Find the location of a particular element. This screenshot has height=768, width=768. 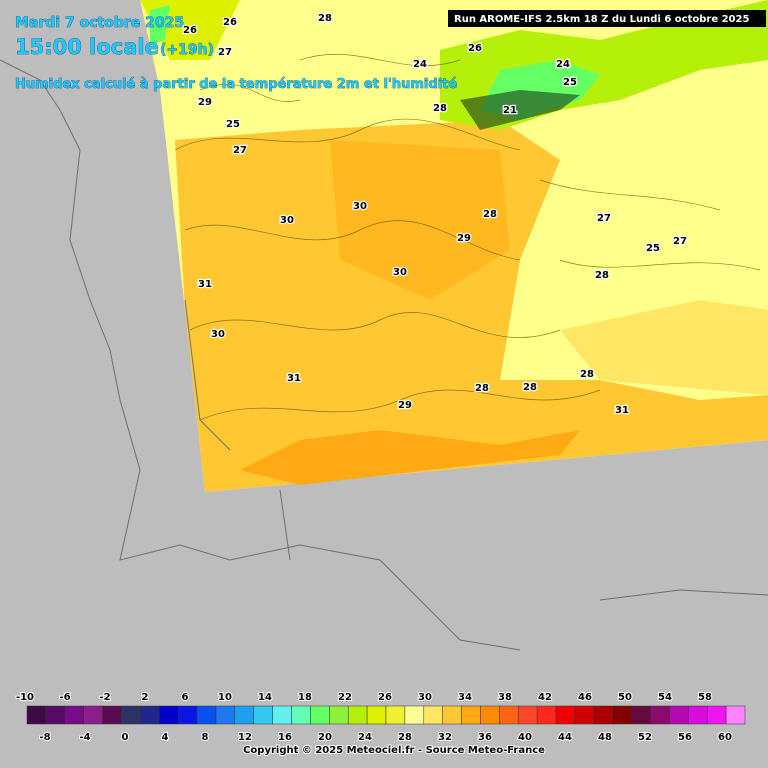

legend-label: 36 is located at coordinates (485, 737).